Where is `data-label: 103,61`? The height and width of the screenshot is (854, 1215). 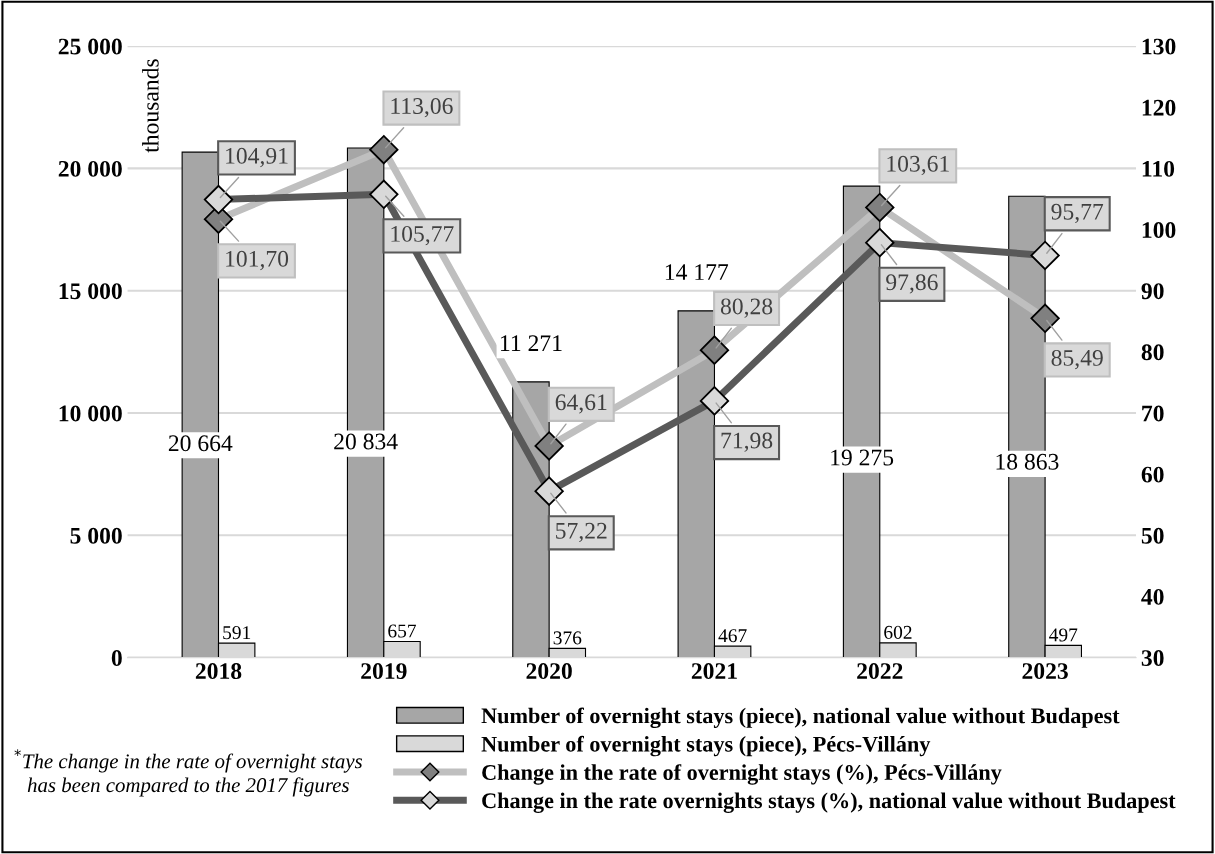
data-label: 103,61 is located at coordinates (918, 165).